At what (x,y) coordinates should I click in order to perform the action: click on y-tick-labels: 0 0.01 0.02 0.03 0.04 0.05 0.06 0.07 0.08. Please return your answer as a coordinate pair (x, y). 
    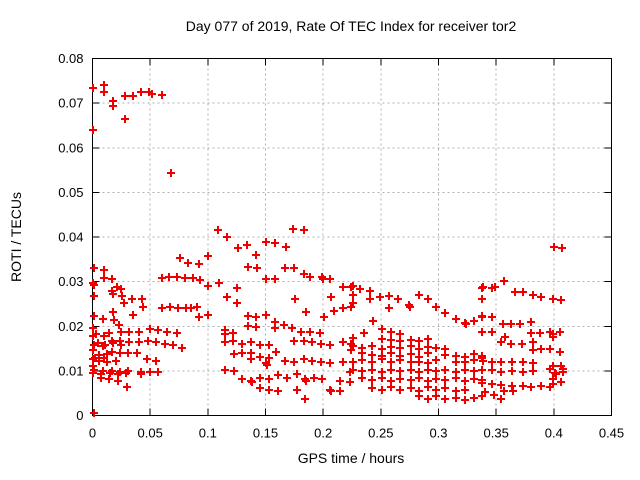
    Looking at the image, I should click on (70, 237).